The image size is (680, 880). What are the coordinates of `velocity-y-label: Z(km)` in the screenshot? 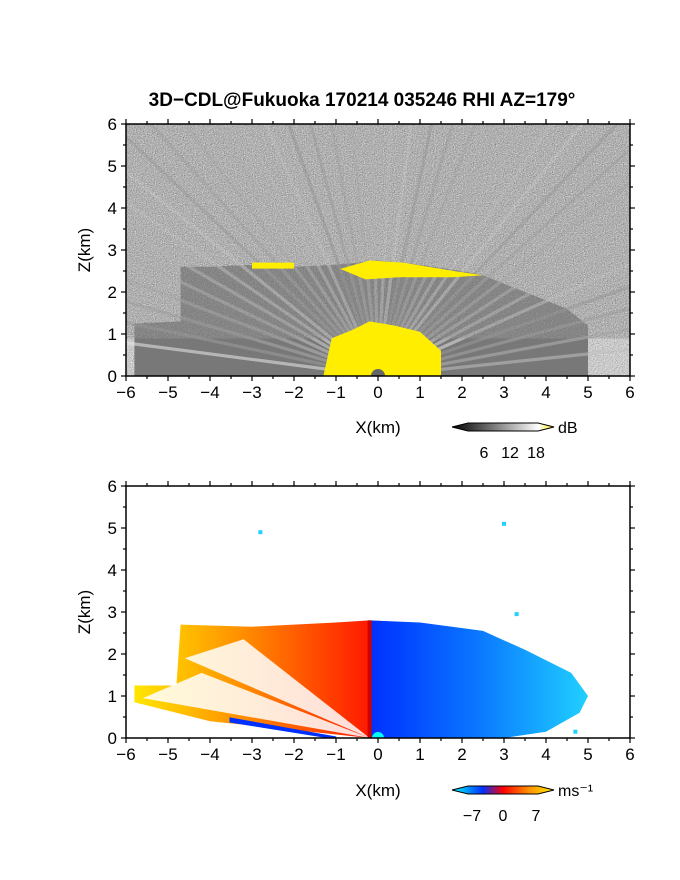 It's located at (84, 612).